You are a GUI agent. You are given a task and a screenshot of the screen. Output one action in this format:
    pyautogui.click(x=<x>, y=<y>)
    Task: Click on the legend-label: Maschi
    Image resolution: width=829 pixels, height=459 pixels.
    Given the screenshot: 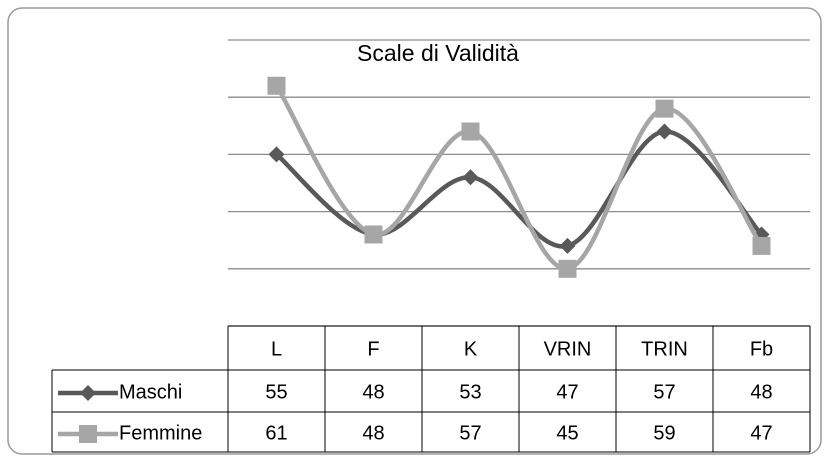 What is the action you would take?
    pyautogui.click(x=150, y=392)
    